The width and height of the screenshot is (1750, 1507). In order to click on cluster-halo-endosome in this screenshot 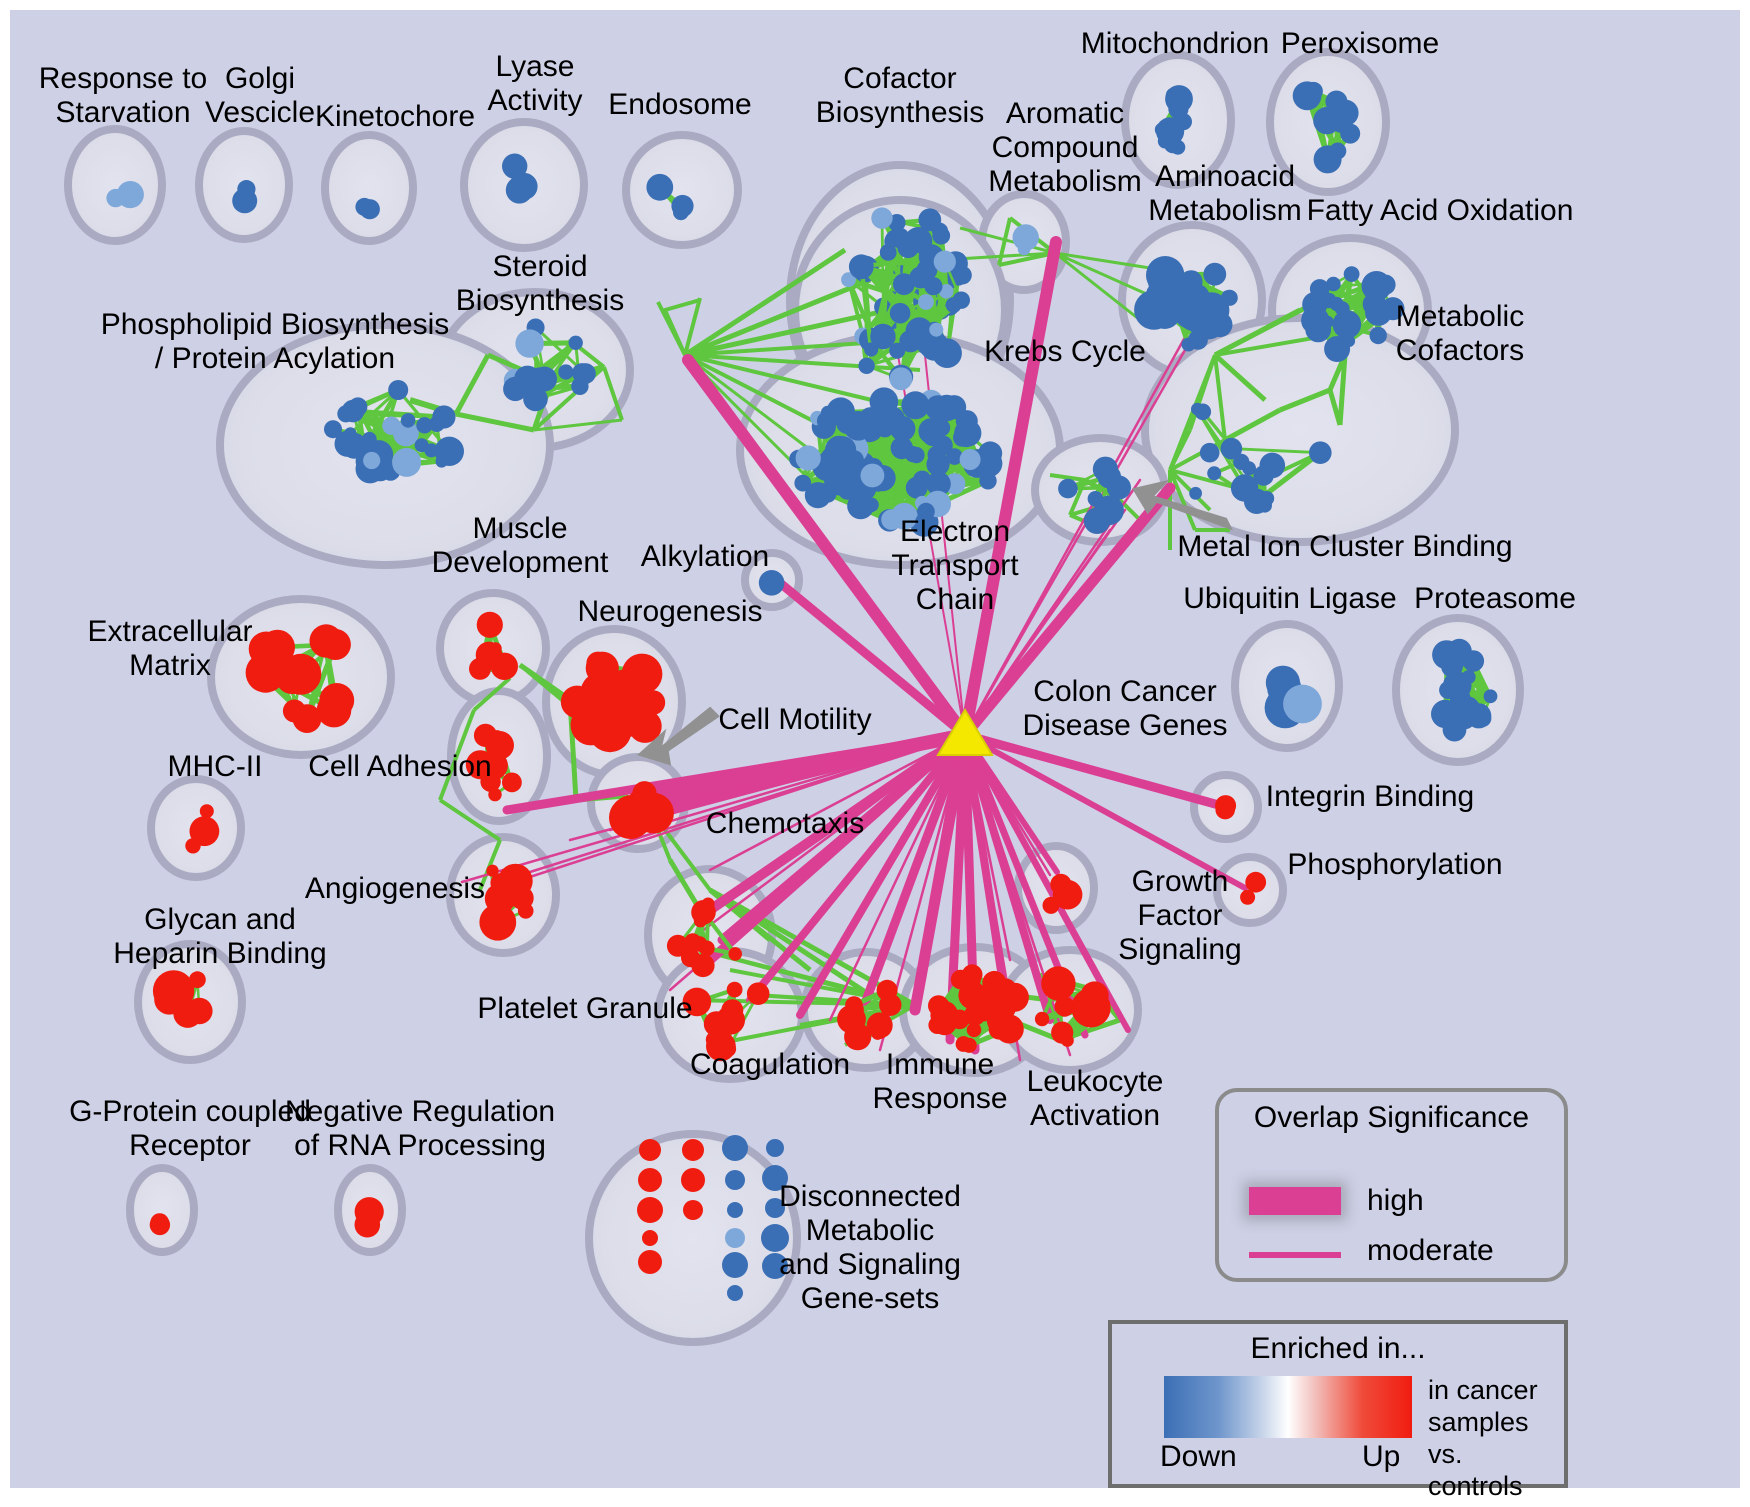, I will do `click(682, 190)`.